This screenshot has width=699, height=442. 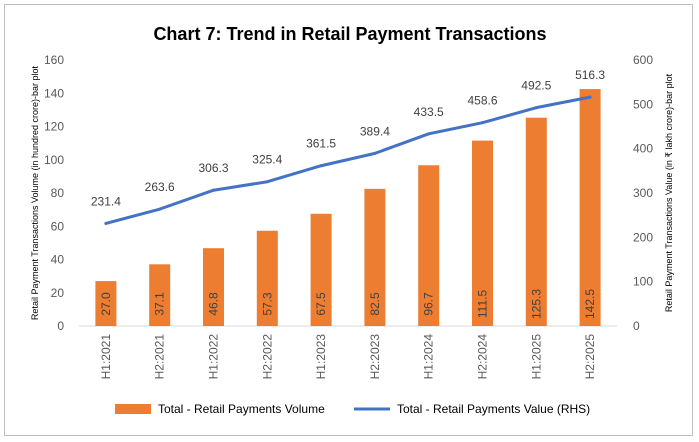 What do you see at coordinates (54, 93) in the screenshot?
I see `y-tick-label: 140` at bounding box center [54, 93].